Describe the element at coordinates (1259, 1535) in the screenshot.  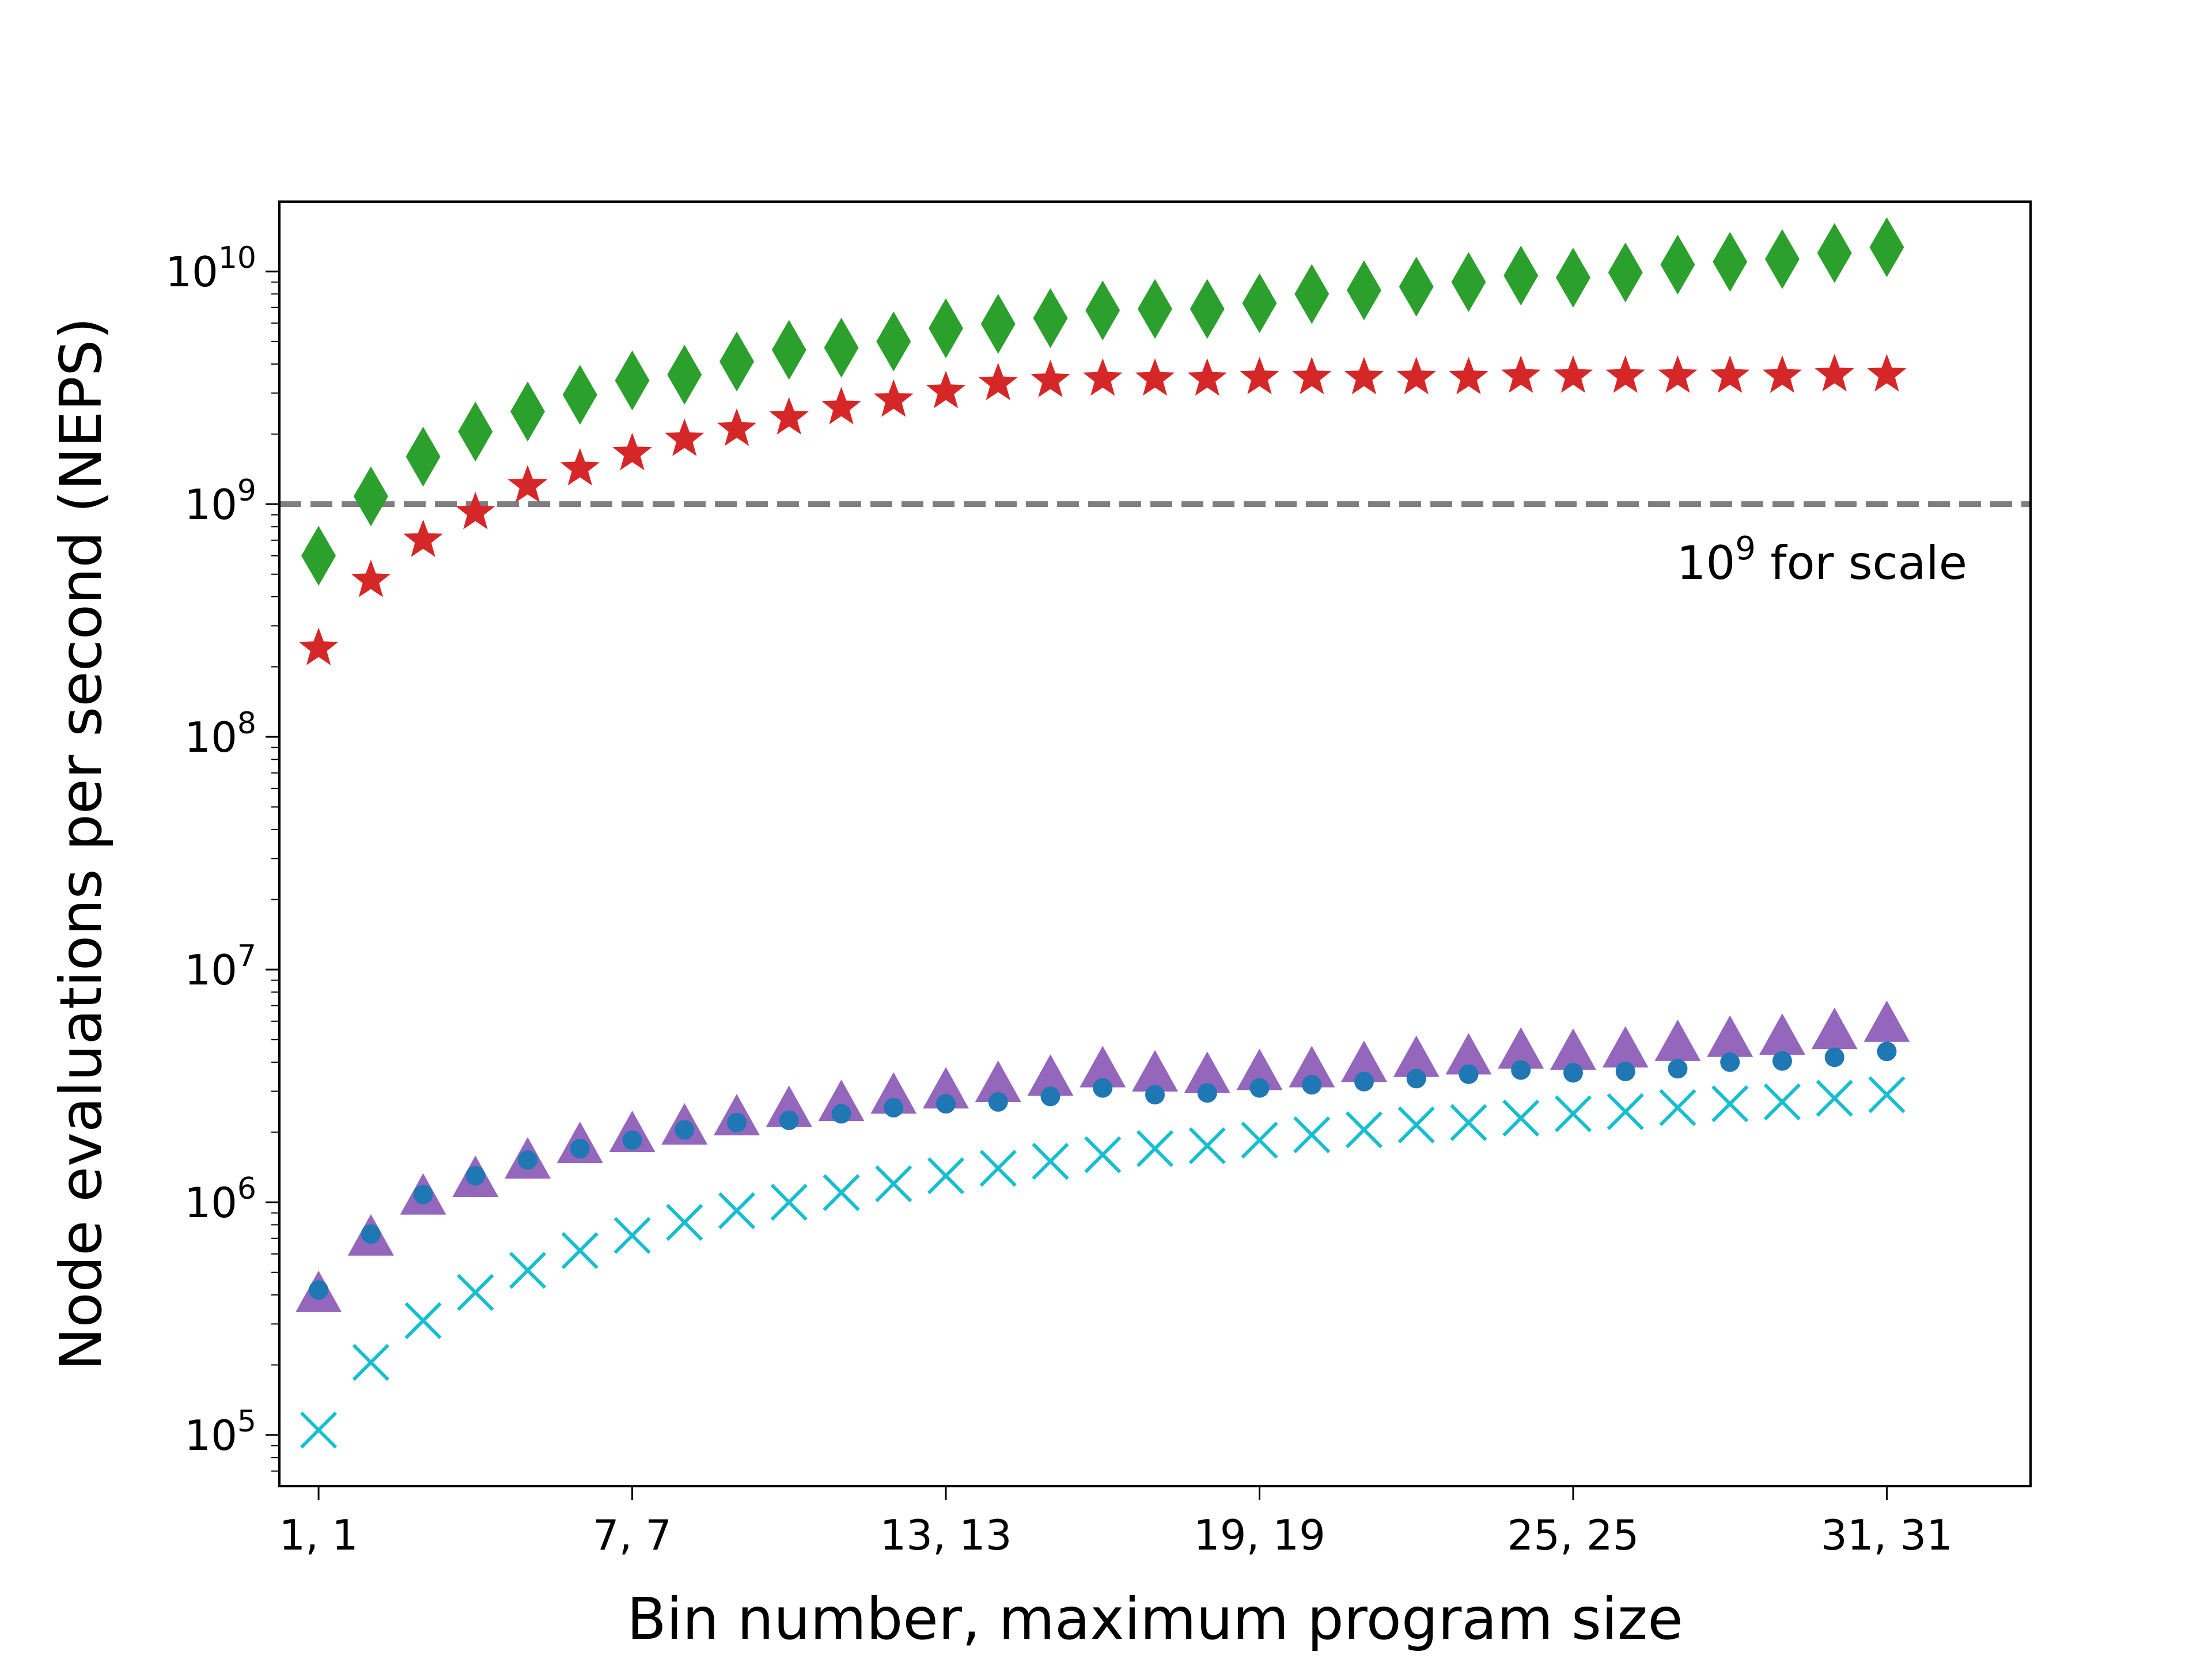
I see `x-tick-label: 19, 19` at that location.